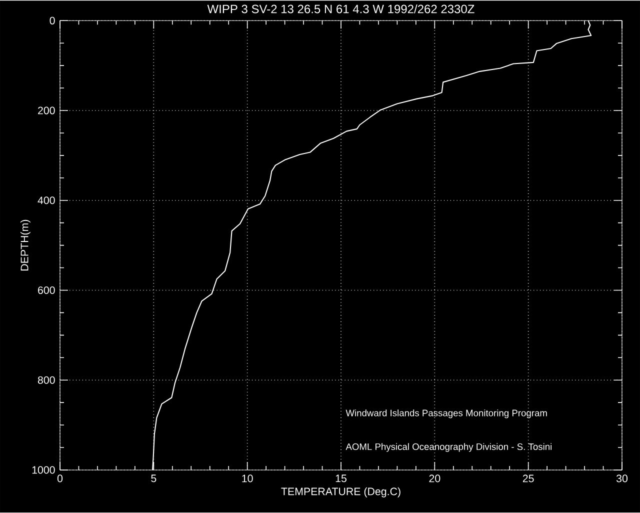 The image size is (640, 513). I want to click on x-tick-label: 20, so click(434, 478).